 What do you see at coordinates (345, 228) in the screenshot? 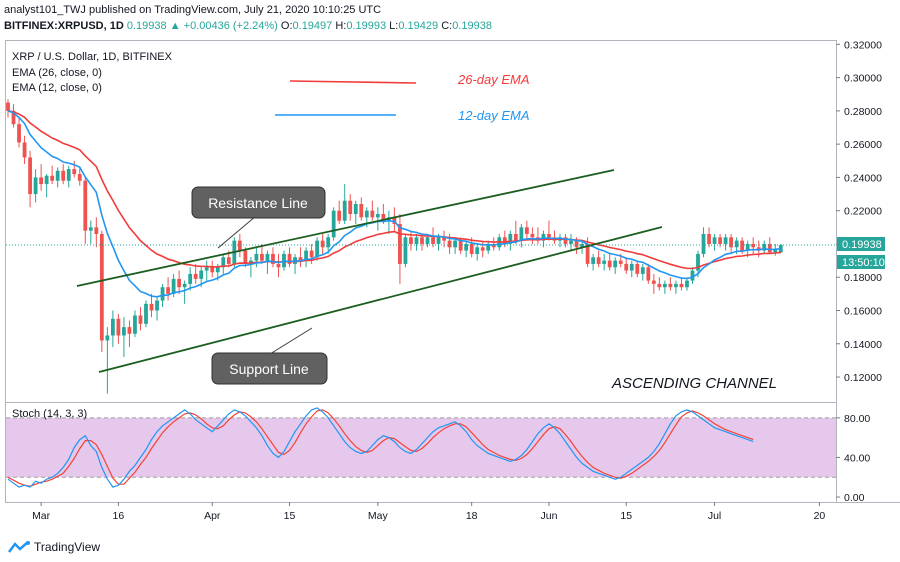
I see `resistance-line` at bounding box center [345, 228].